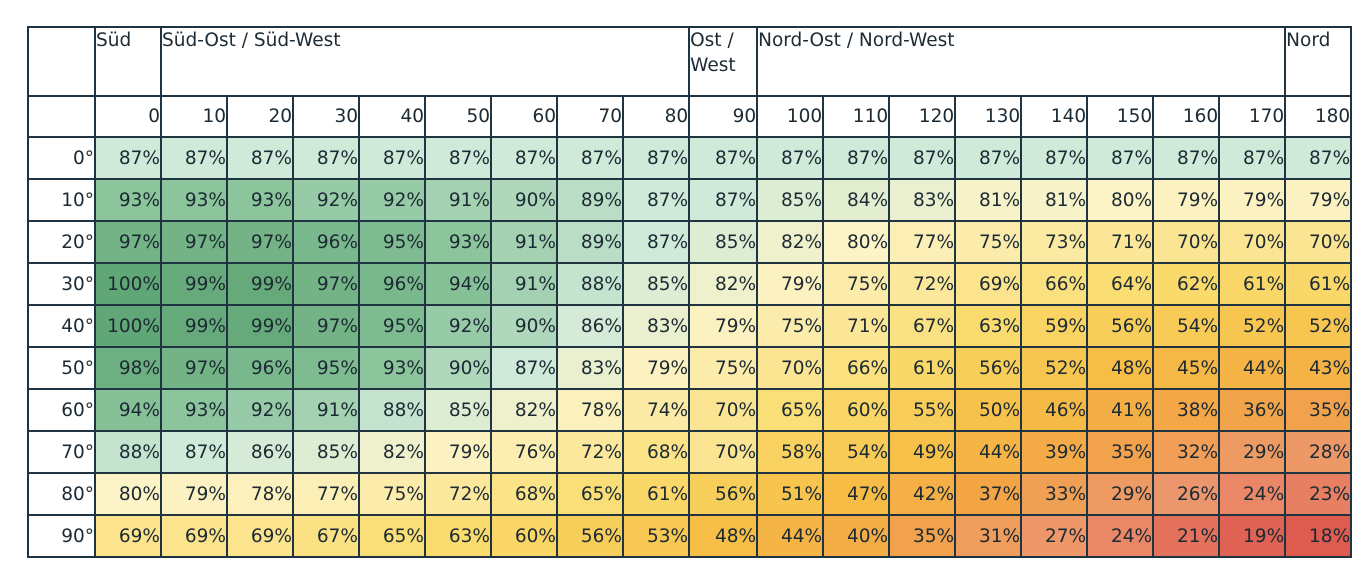 The width and height of the screenshot is (1372, 588). I want to click on heatmap-cell: 66%, so click(856, 368).